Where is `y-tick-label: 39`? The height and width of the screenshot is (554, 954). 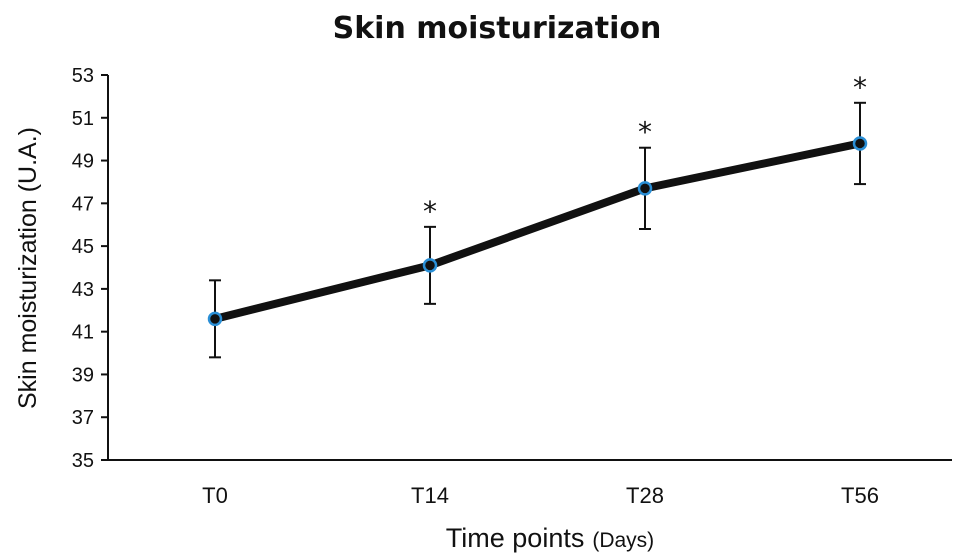 y-tick-label: 39 is located at coordinates (83, 375).